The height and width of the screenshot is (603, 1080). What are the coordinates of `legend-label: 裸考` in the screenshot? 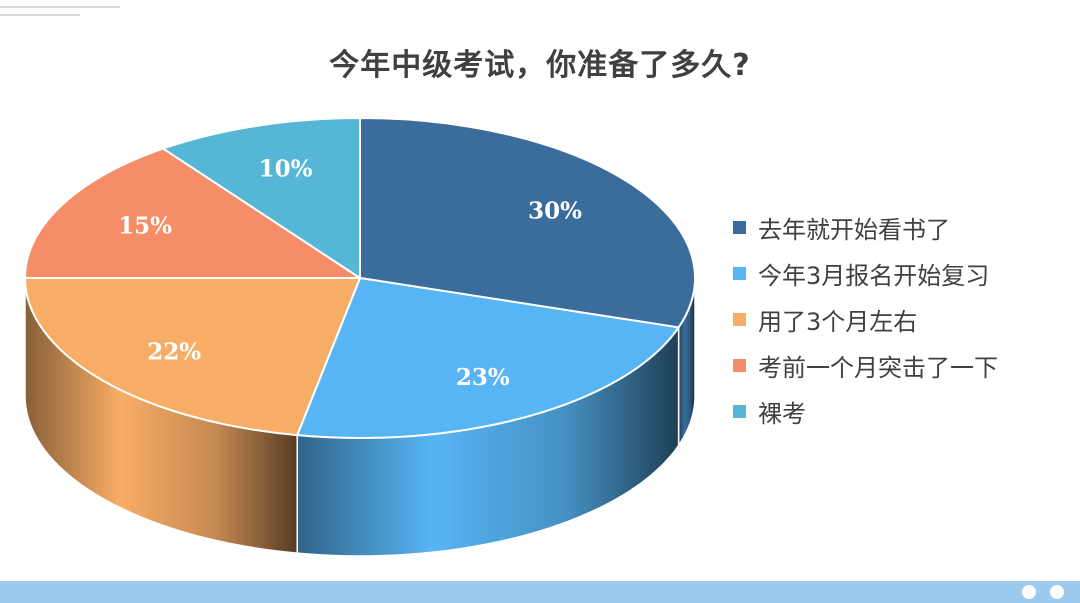 It's located at (782, 413).